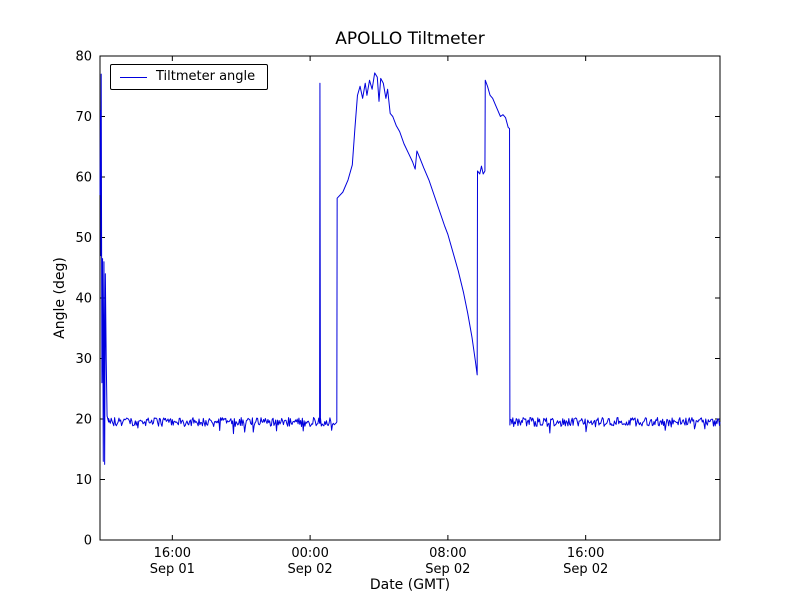 The width and height of the screenshot is (800, 600). I want to click on svg-text: 10, so click(83, 480).